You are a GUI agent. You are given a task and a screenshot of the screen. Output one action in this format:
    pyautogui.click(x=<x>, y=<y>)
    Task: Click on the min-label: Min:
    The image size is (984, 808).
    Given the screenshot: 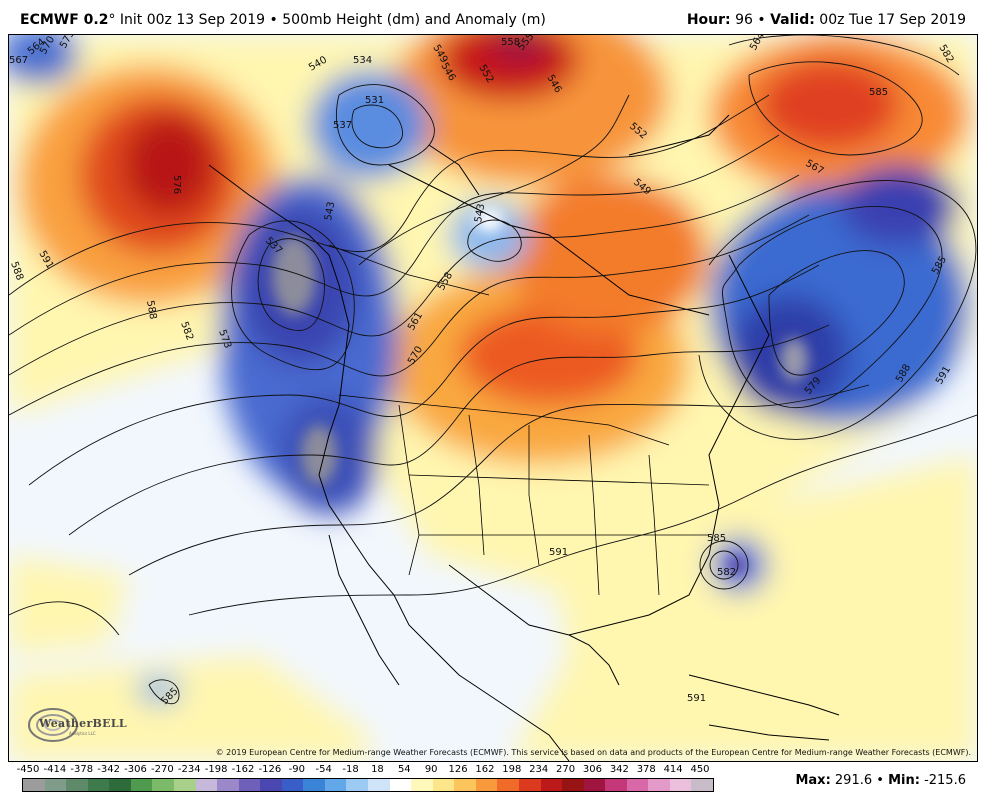 What is the action you would take?
    pyautogui.click(x=904, y=780)
    